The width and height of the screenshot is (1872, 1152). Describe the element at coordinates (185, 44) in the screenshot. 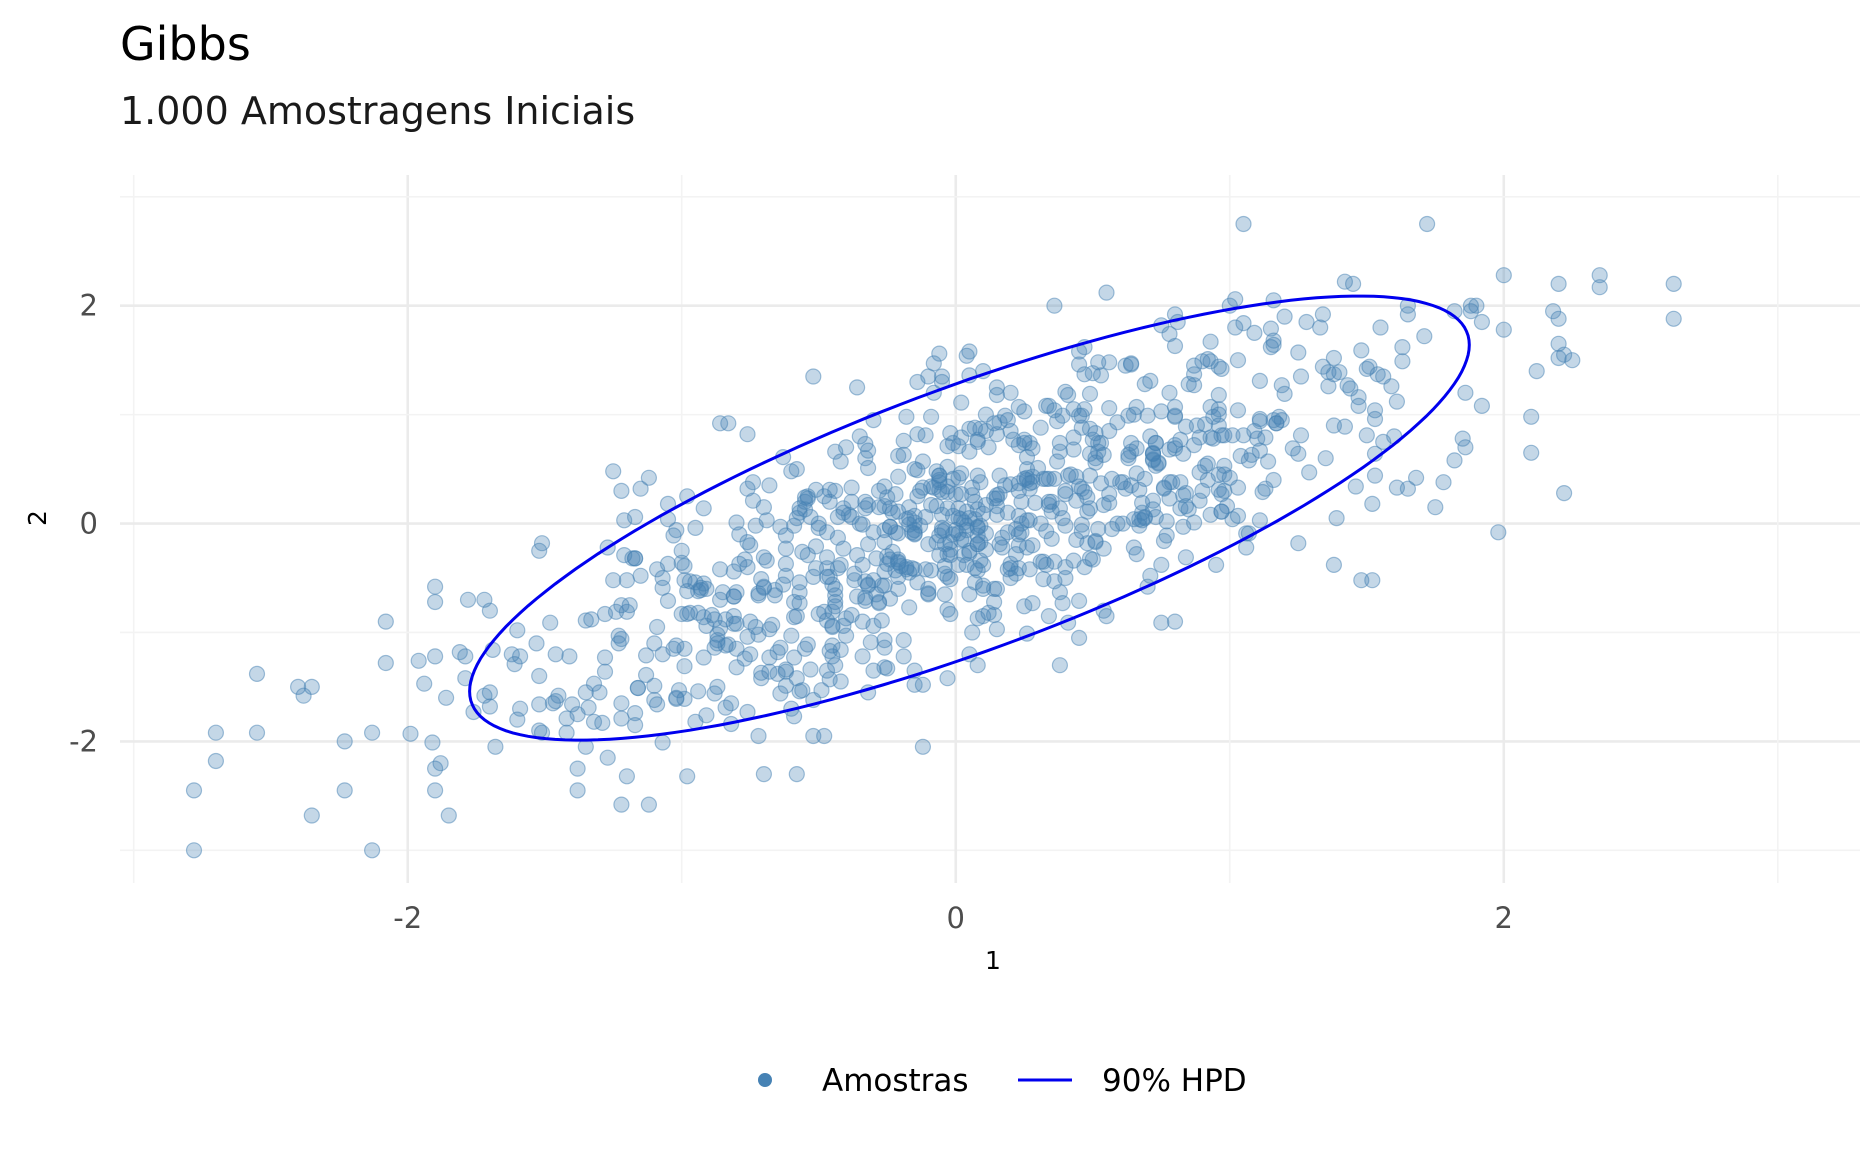

I see `chart-title: Gibbs` at that location.